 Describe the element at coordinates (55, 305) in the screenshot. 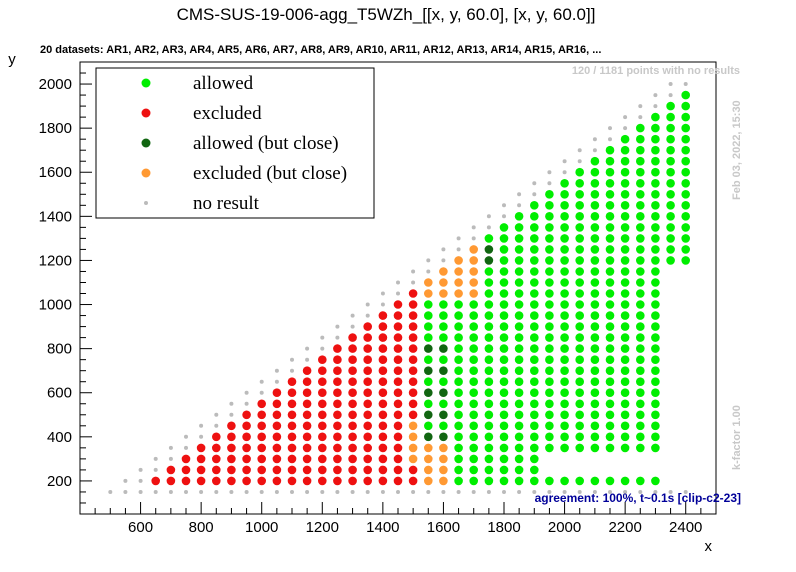

I see `y-tick-label: 1000` at that location.